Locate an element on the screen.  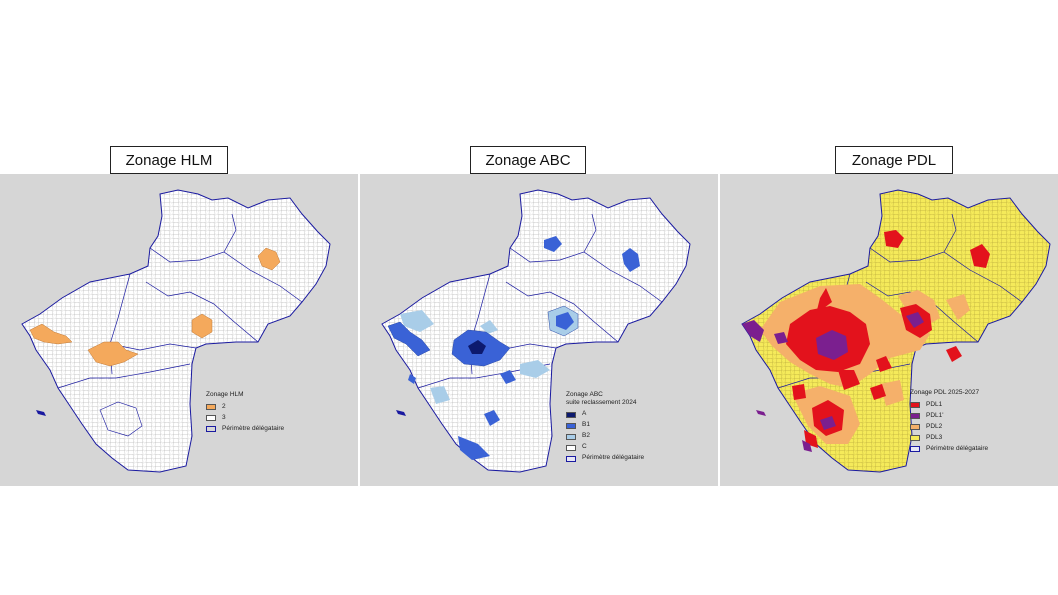
map-title-pdl: Zonage PDL is located at coordinates (894, 160).